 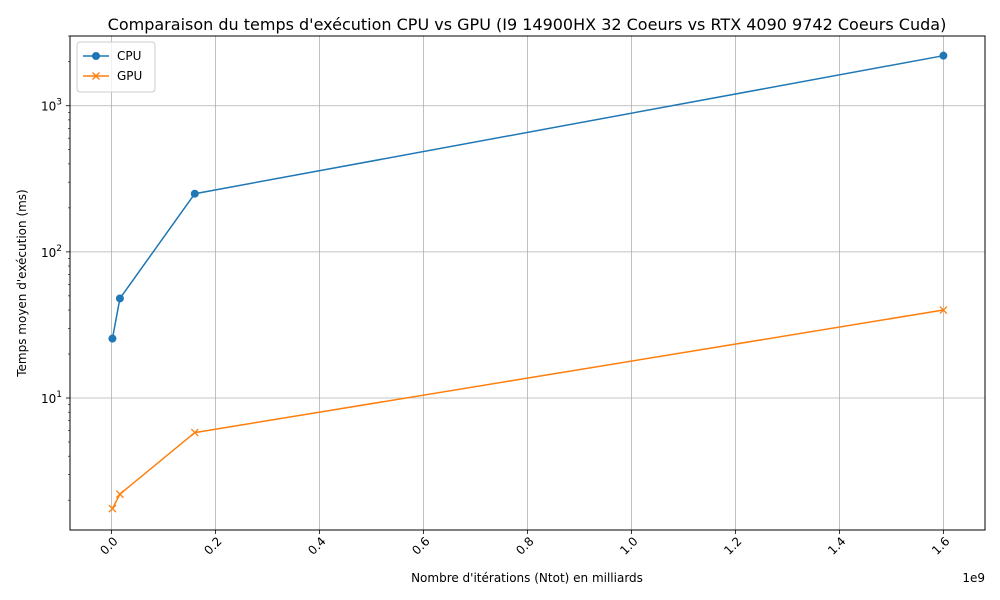 What do you see at coordinates (732, 545) in the screenshot?
I see `x-tick-label: 1.2` at bounding box center [732, 545].